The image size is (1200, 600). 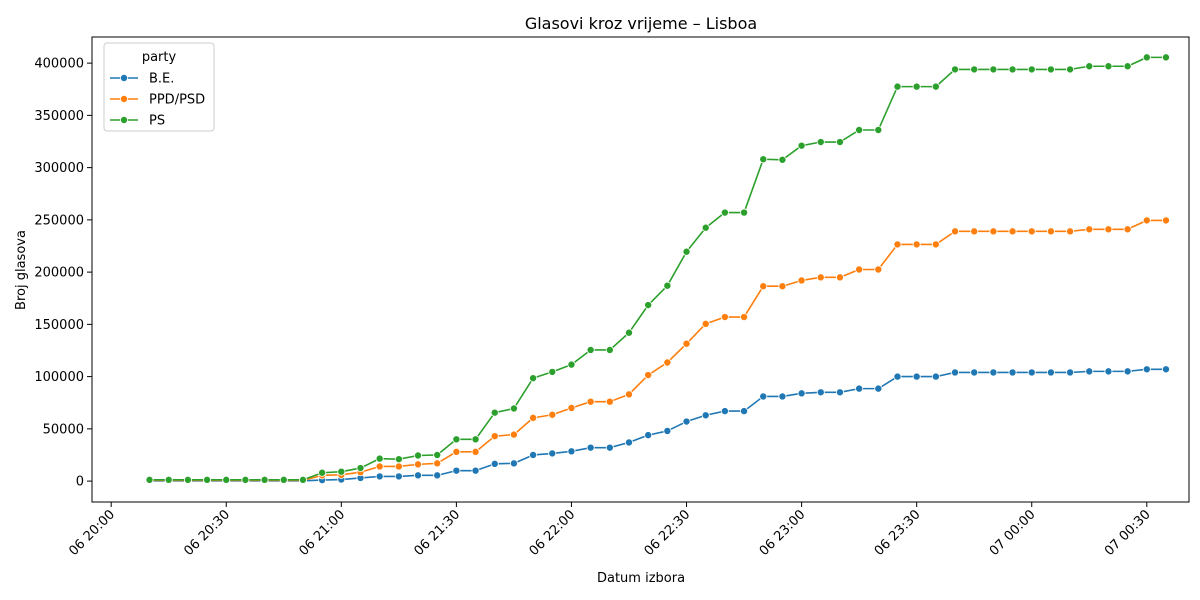 I want to click on legend-label: PS, so click(x=157, y=121).